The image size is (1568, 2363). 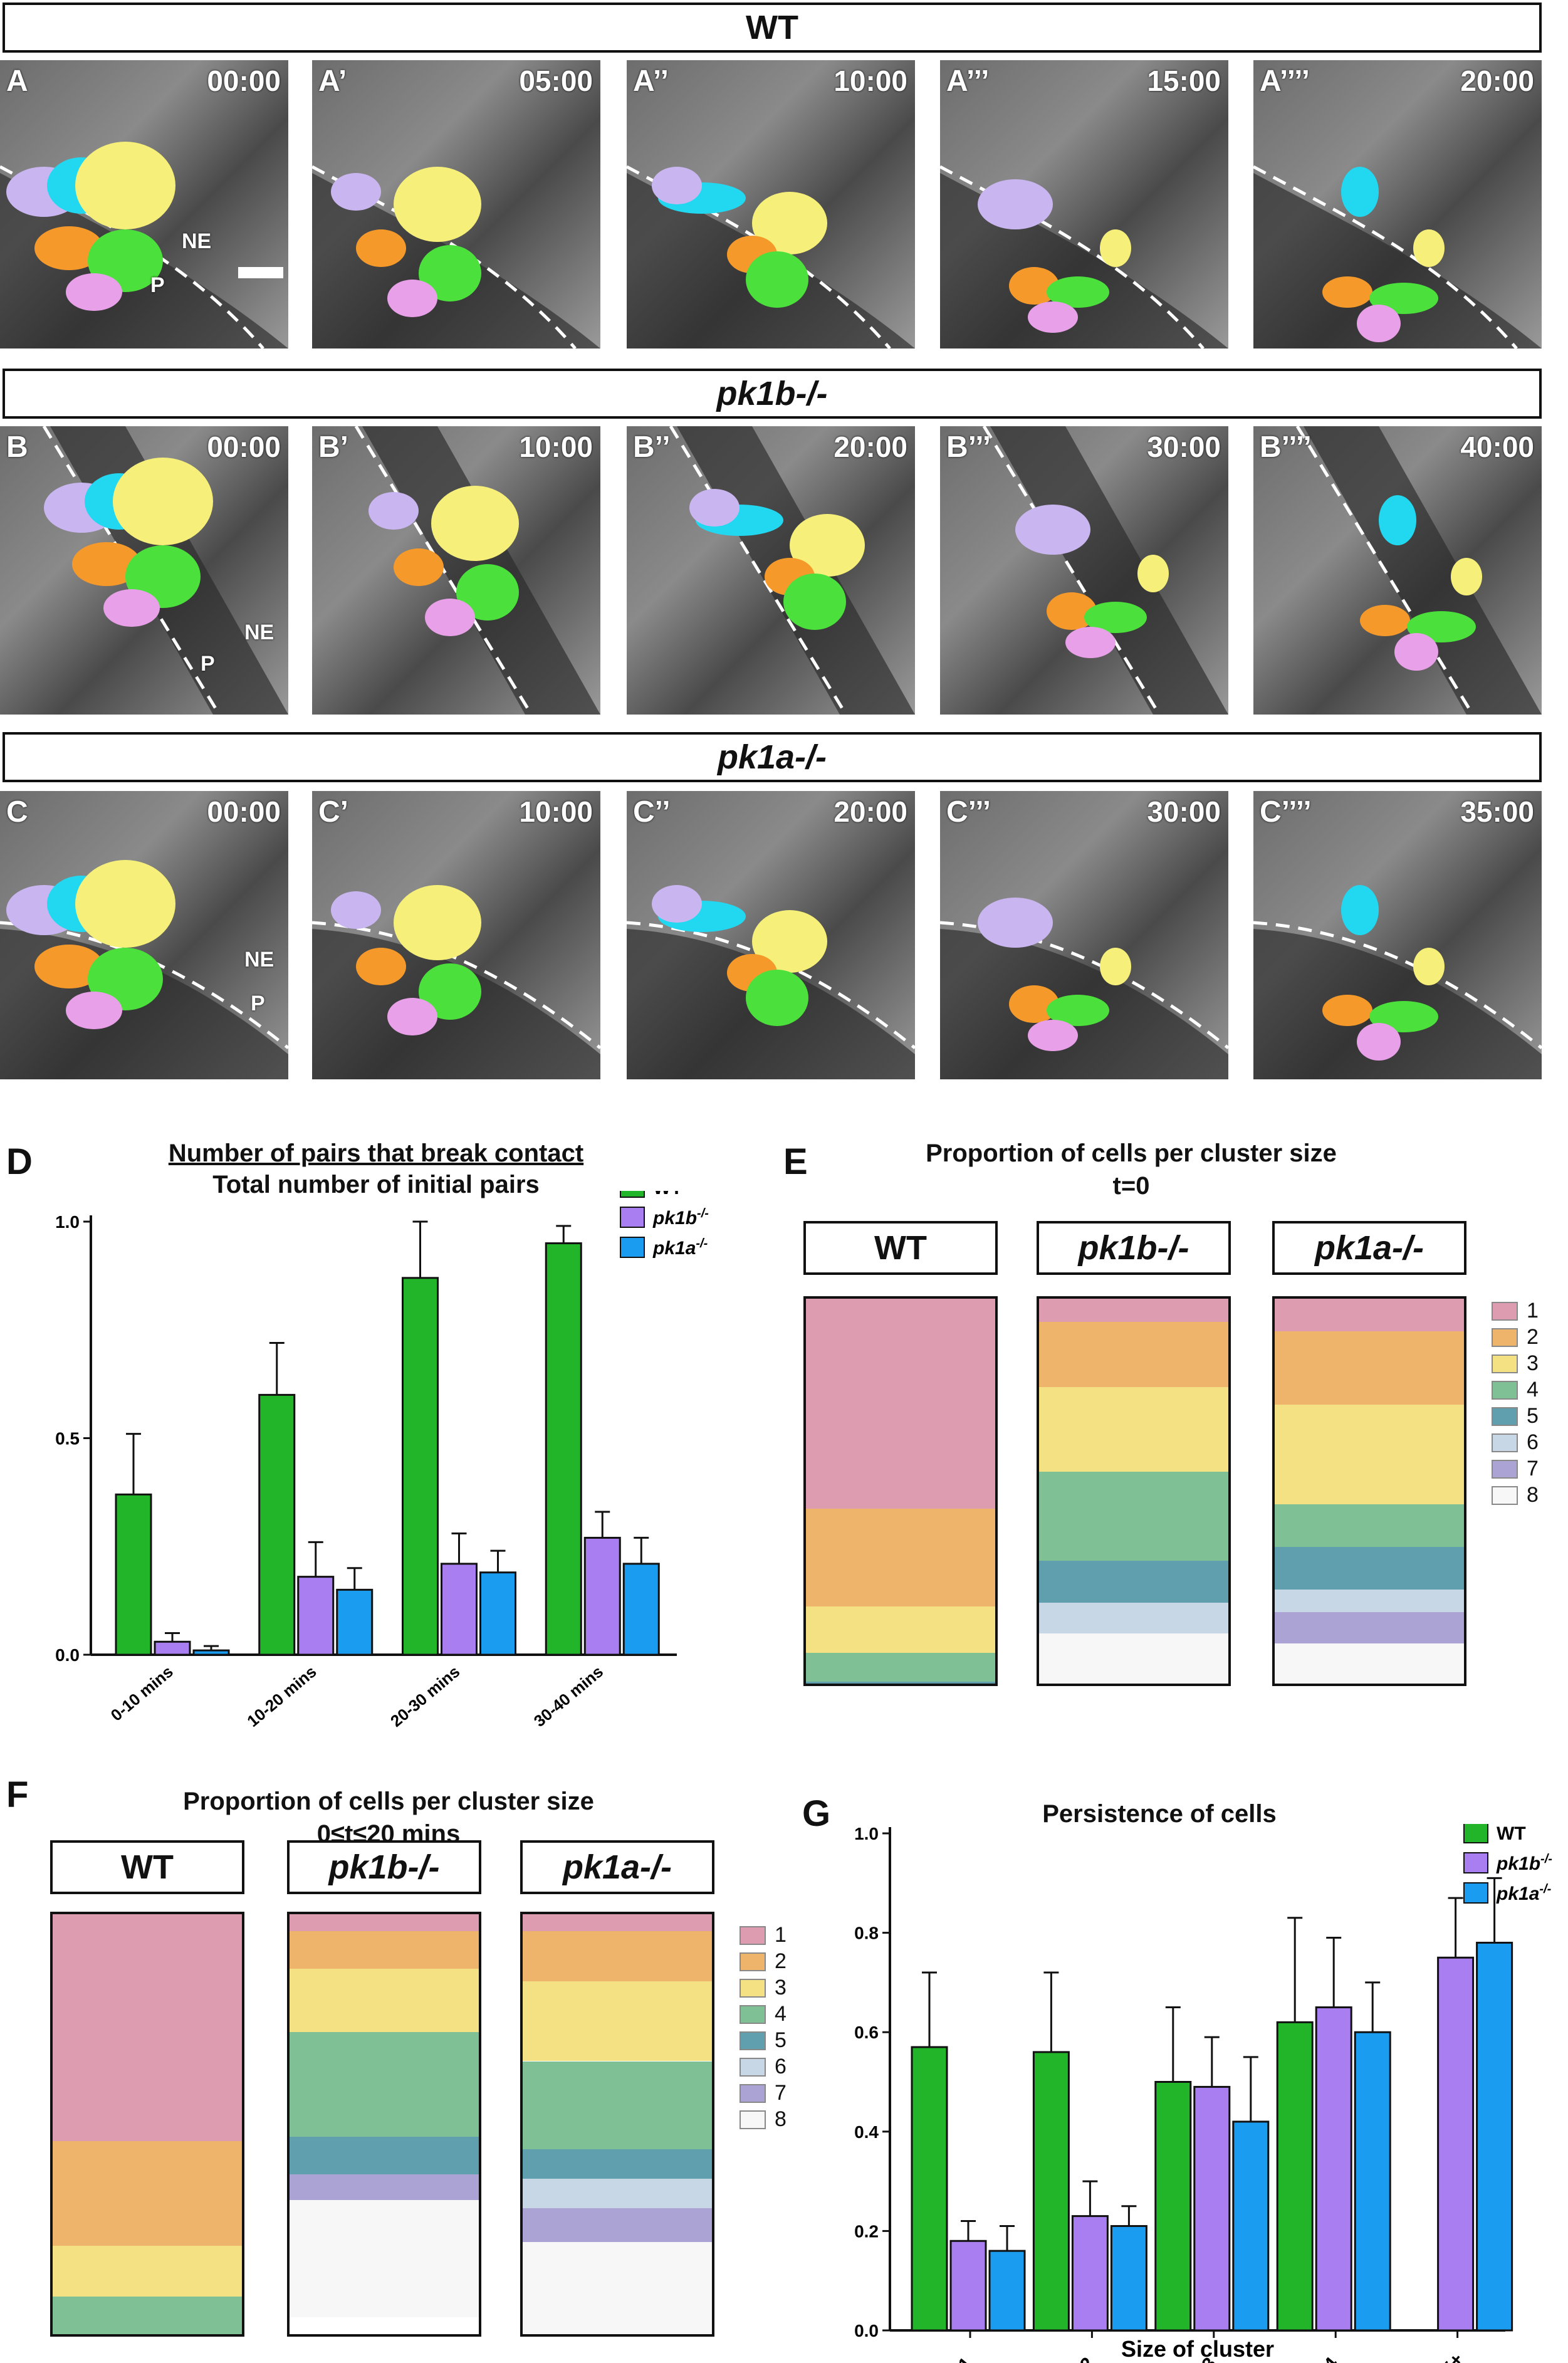 I want to click on micrograph-panel: A’ 05:00, so click(x=456, y=204).